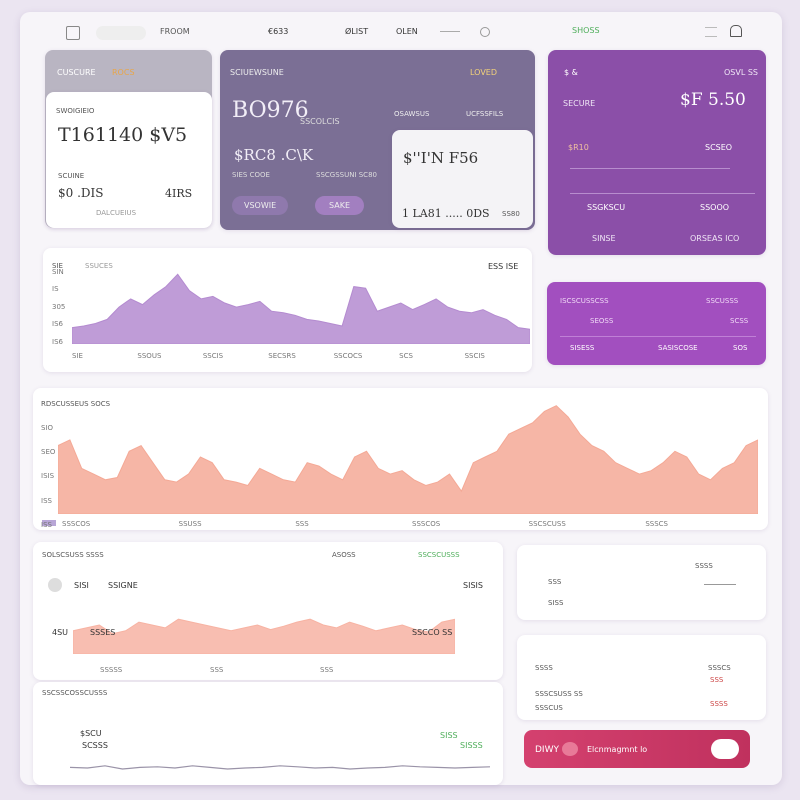 This screenshot has height=800, width=800. Describe the element at coordinates (320, 121) in the screenshot. I see `amount-sub: SSCOLCIS` at that location.